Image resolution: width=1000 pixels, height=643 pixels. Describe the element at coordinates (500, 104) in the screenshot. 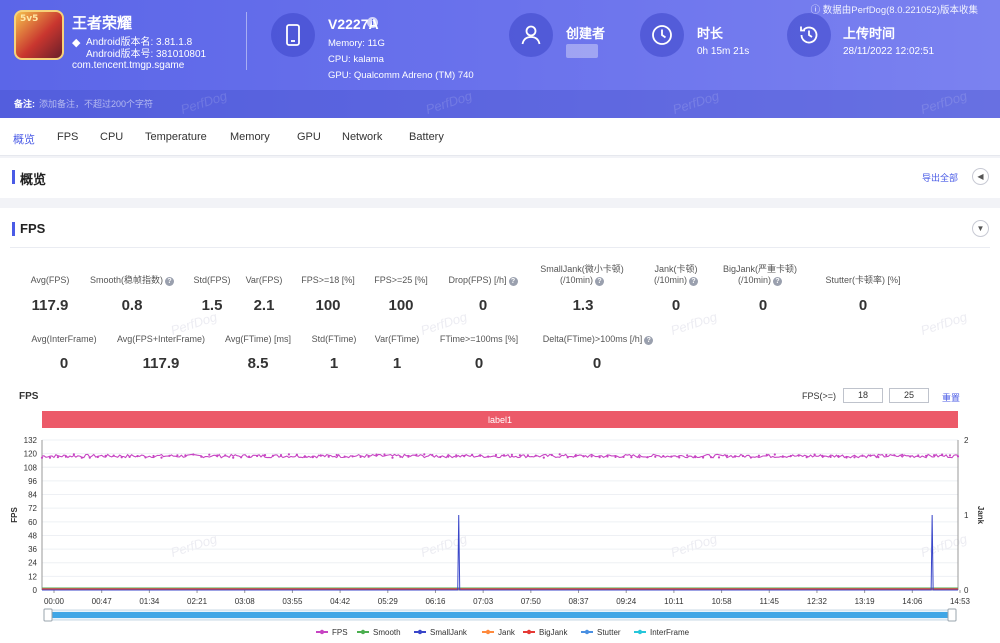

I see `note-bar` at that location.